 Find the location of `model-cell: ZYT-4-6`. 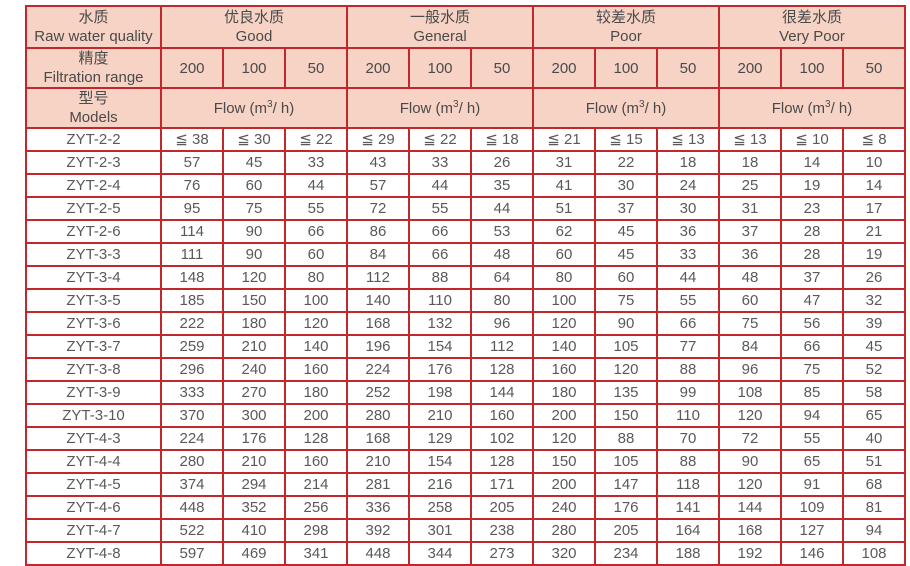

model-cell: ZYT-4-6 is located at coordinates (93, 507).